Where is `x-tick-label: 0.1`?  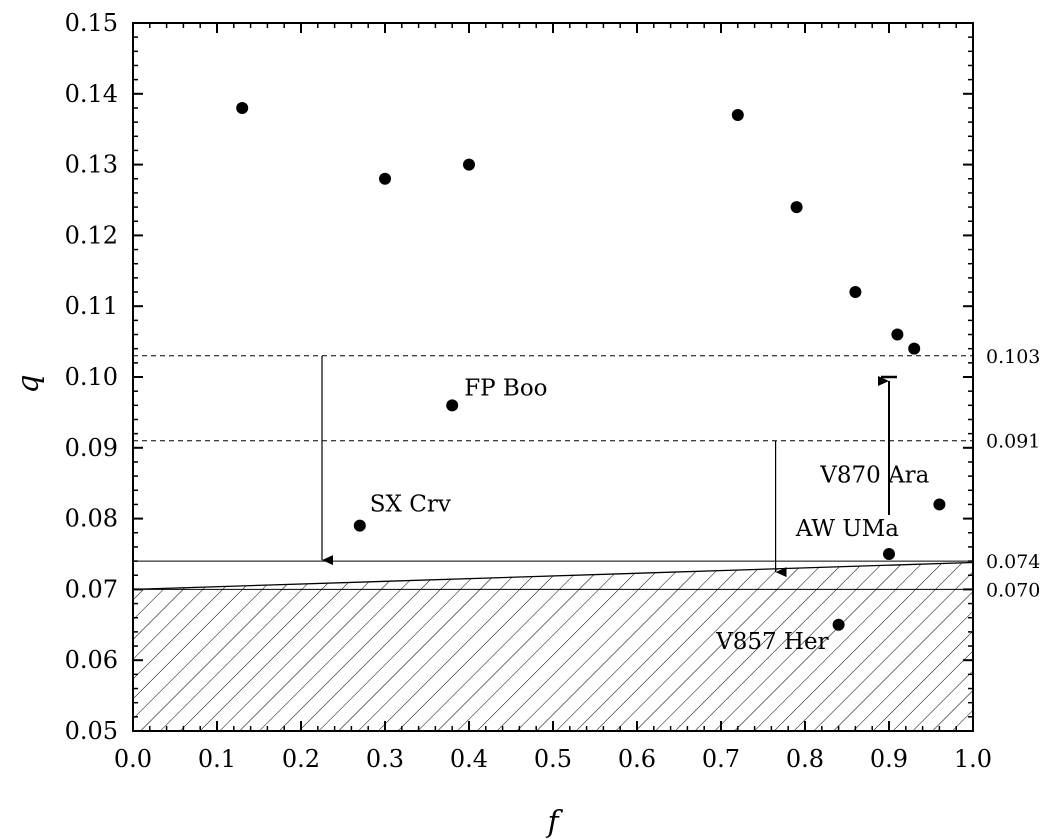 x-tick-label: 0.1 is located at coordinates (217, 759).